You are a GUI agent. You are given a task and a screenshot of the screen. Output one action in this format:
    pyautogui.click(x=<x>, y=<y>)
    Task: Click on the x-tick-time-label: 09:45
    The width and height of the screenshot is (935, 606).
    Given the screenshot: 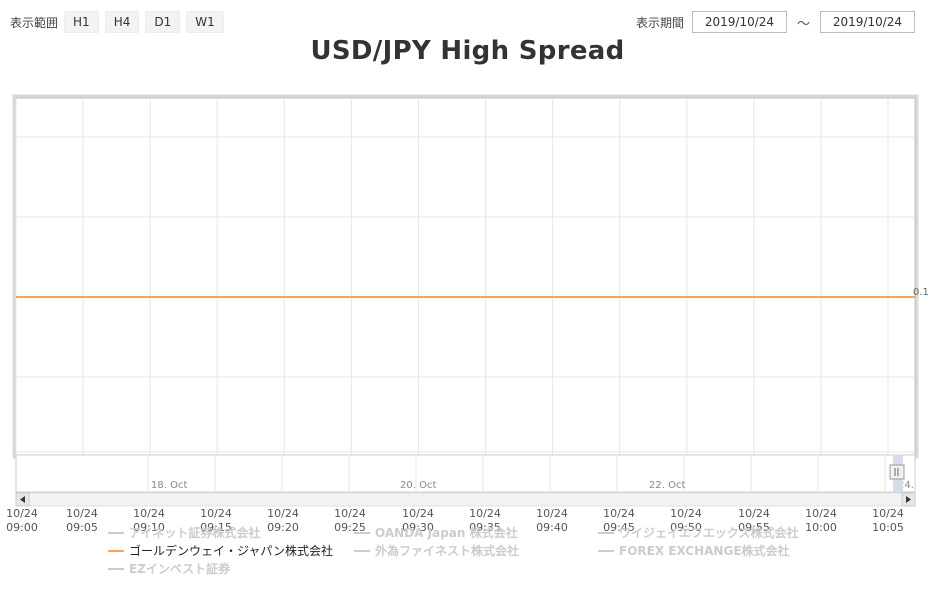 What is the action you would take?
    pyautogui.click(x=619, y=527)
    